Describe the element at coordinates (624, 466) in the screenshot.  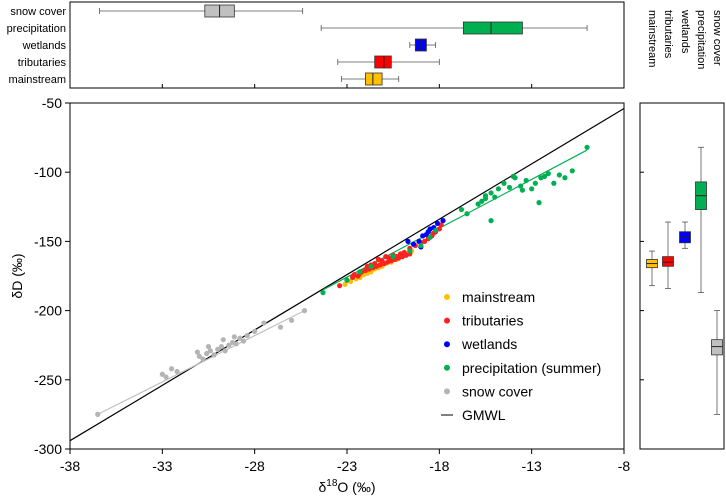
I see `x-tick-label: -8` at that location.